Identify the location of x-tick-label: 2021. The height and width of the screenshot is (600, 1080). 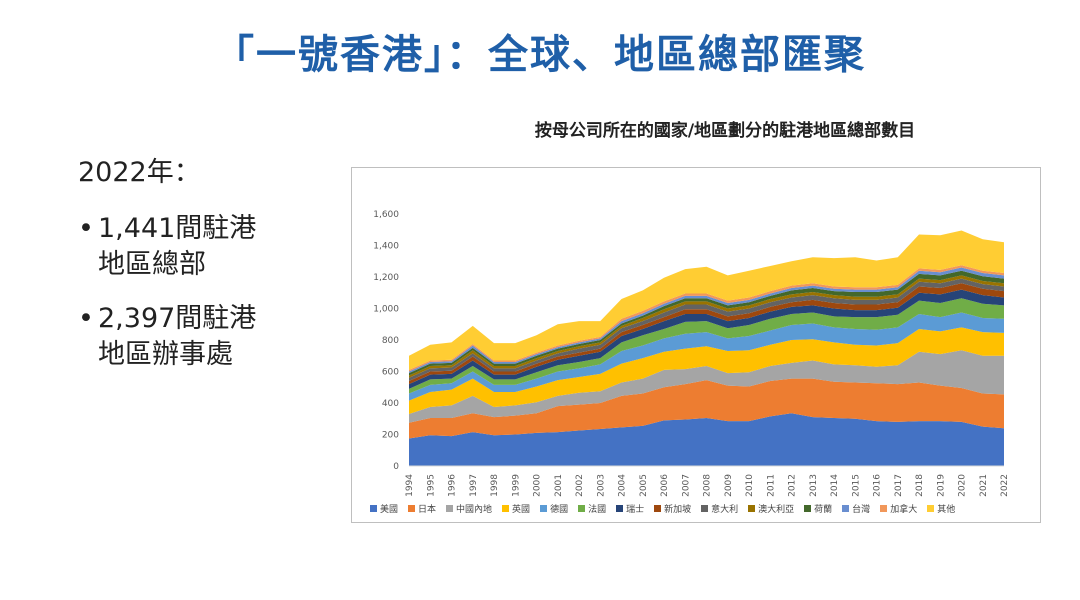
(984, 485).